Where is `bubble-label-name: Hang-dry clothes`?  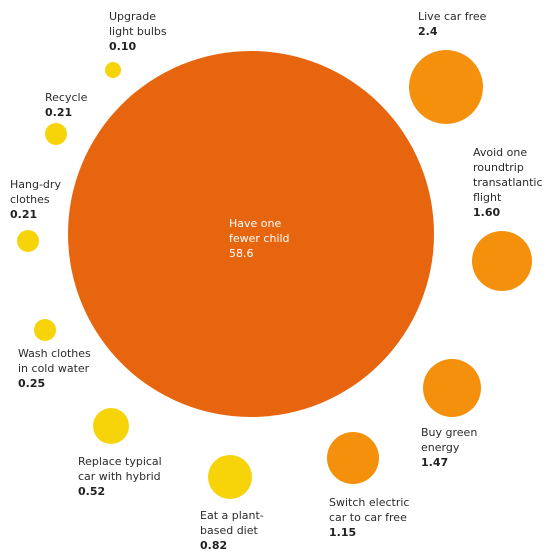
bubble-label-name: Hang-dry clothes is located at coordinates (35, 192).